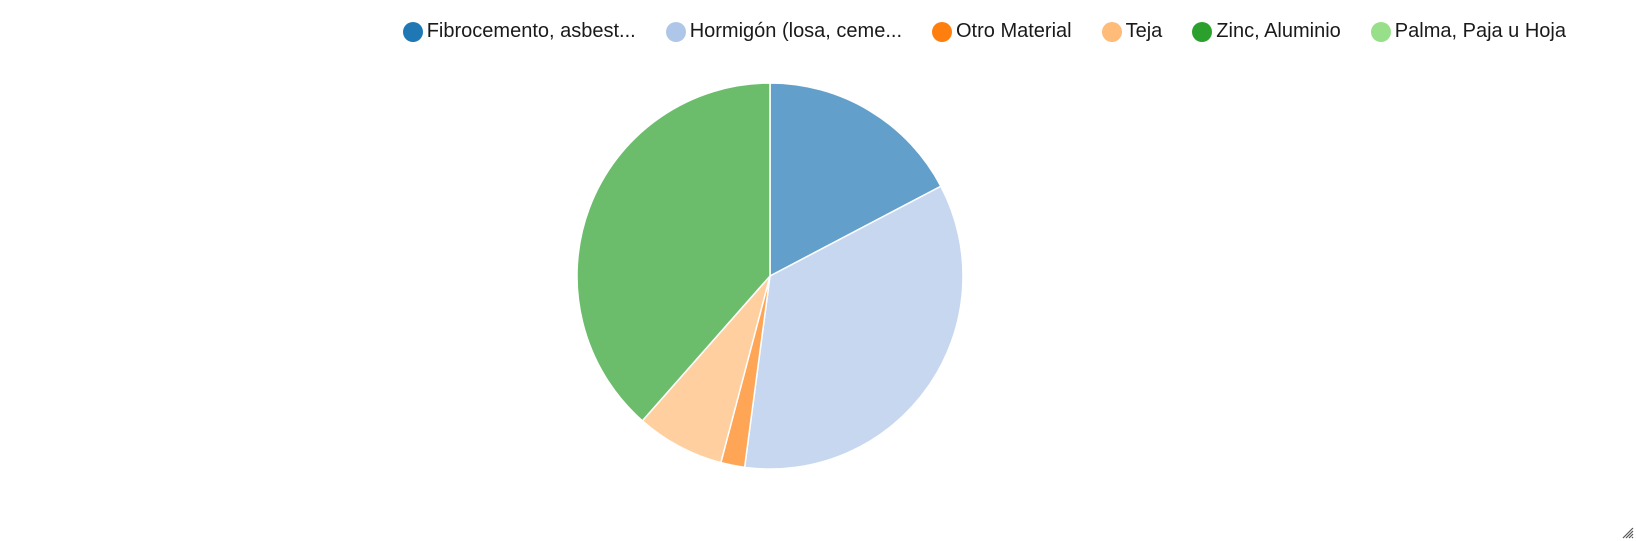 This screenshot has height=541, width=1636. What do you see at coordinates (1480, 31) in the screenshot?
I see `legend-label: Palma, Paja u Hoja` at bounding box center [1480, 31].